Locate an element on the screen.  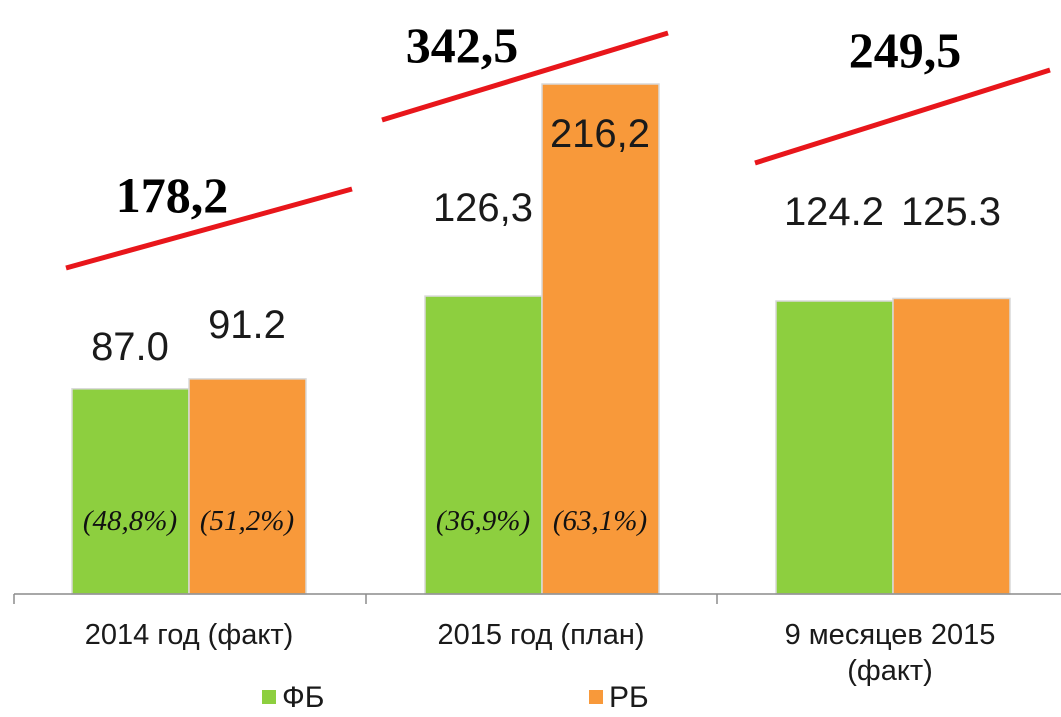
value-label-fb-1: 126,3 is located at coordinates (483, 208).